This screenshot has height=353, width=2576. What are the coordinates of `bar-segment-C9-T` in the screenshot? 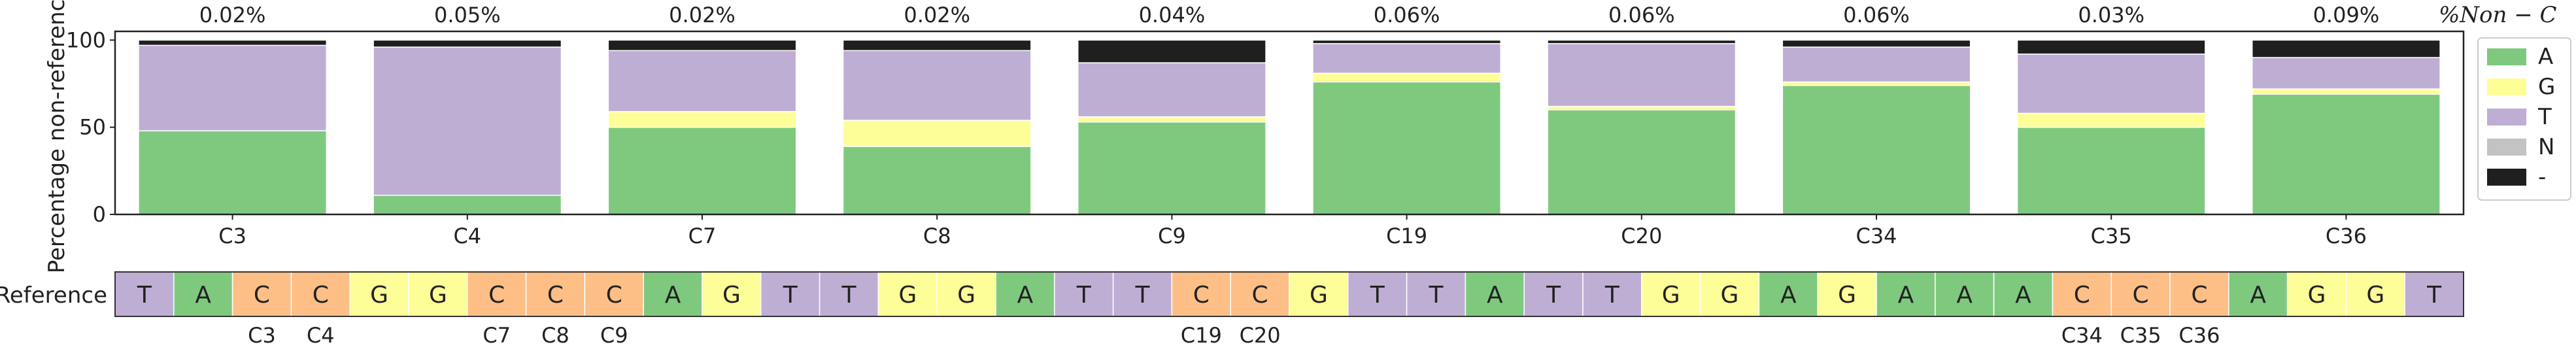 It's located at (1171, 90).